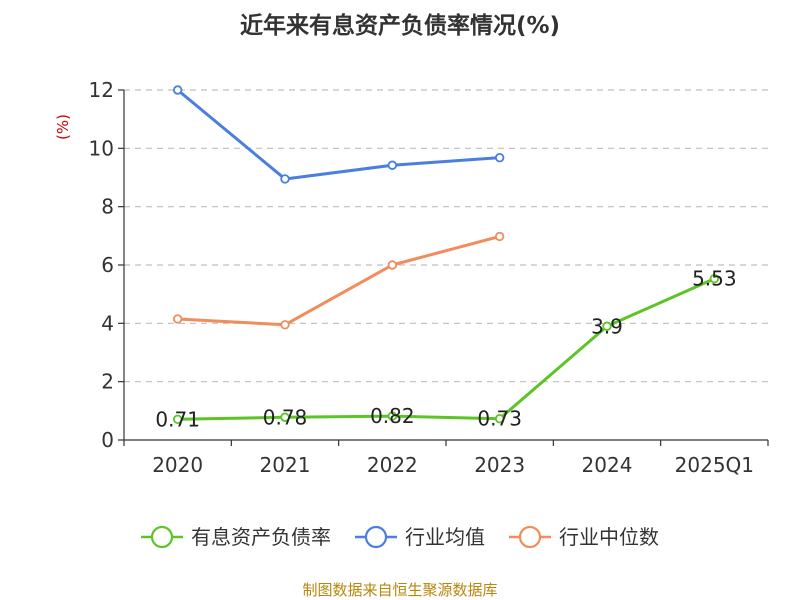 This screenshot has height=600, width=800. What do you see at coordinates (285, 465) in the screenshot?
I see `x-tick-label: 2021` at bounding box center [285, 465].